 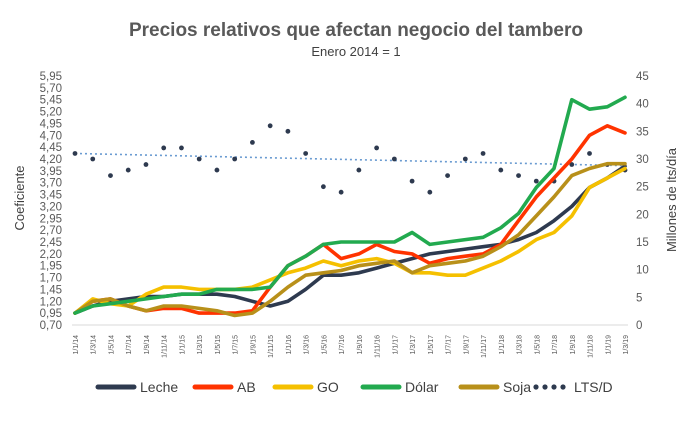 What do you see at coordinates (573, 345) in the screenshot?
I see `x-tick-label: 1/9/18` at bounding box center [573, 345].